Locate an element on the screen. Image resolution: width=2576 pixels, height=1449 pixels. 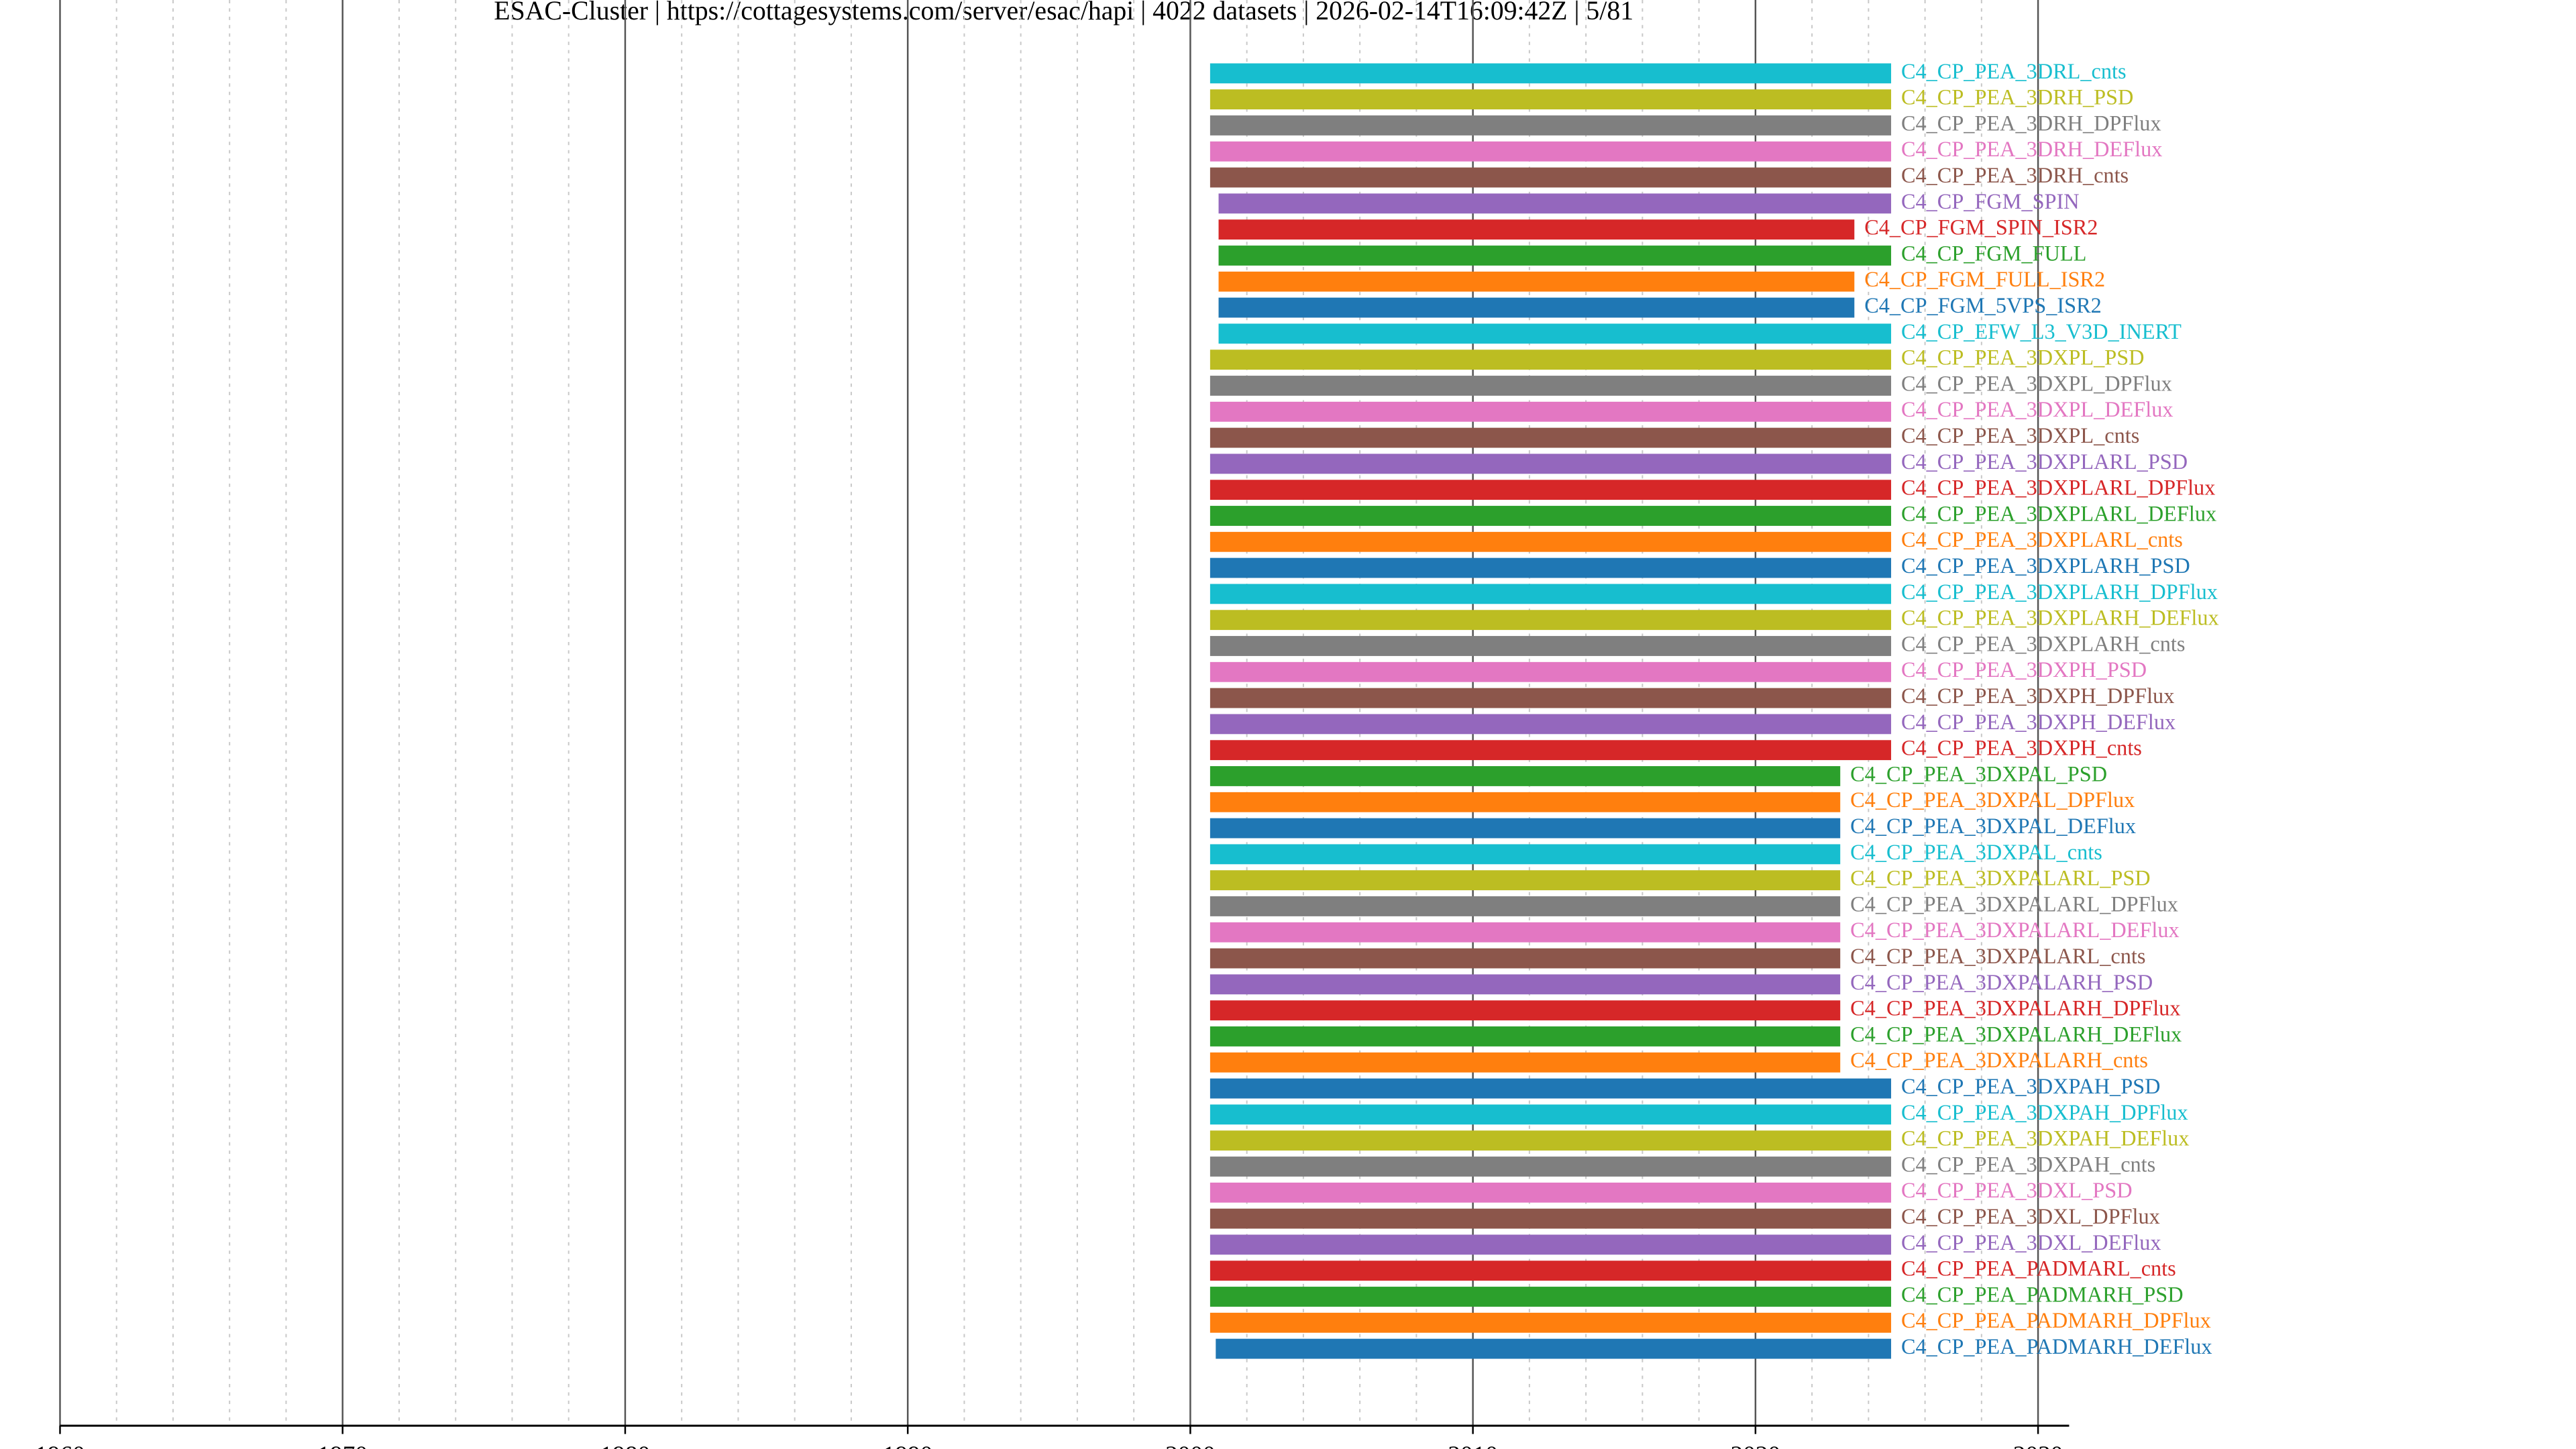
bar-label: C4_CP_PEA_3DXPAH_cnts is located at coordinates (2028, 1164).